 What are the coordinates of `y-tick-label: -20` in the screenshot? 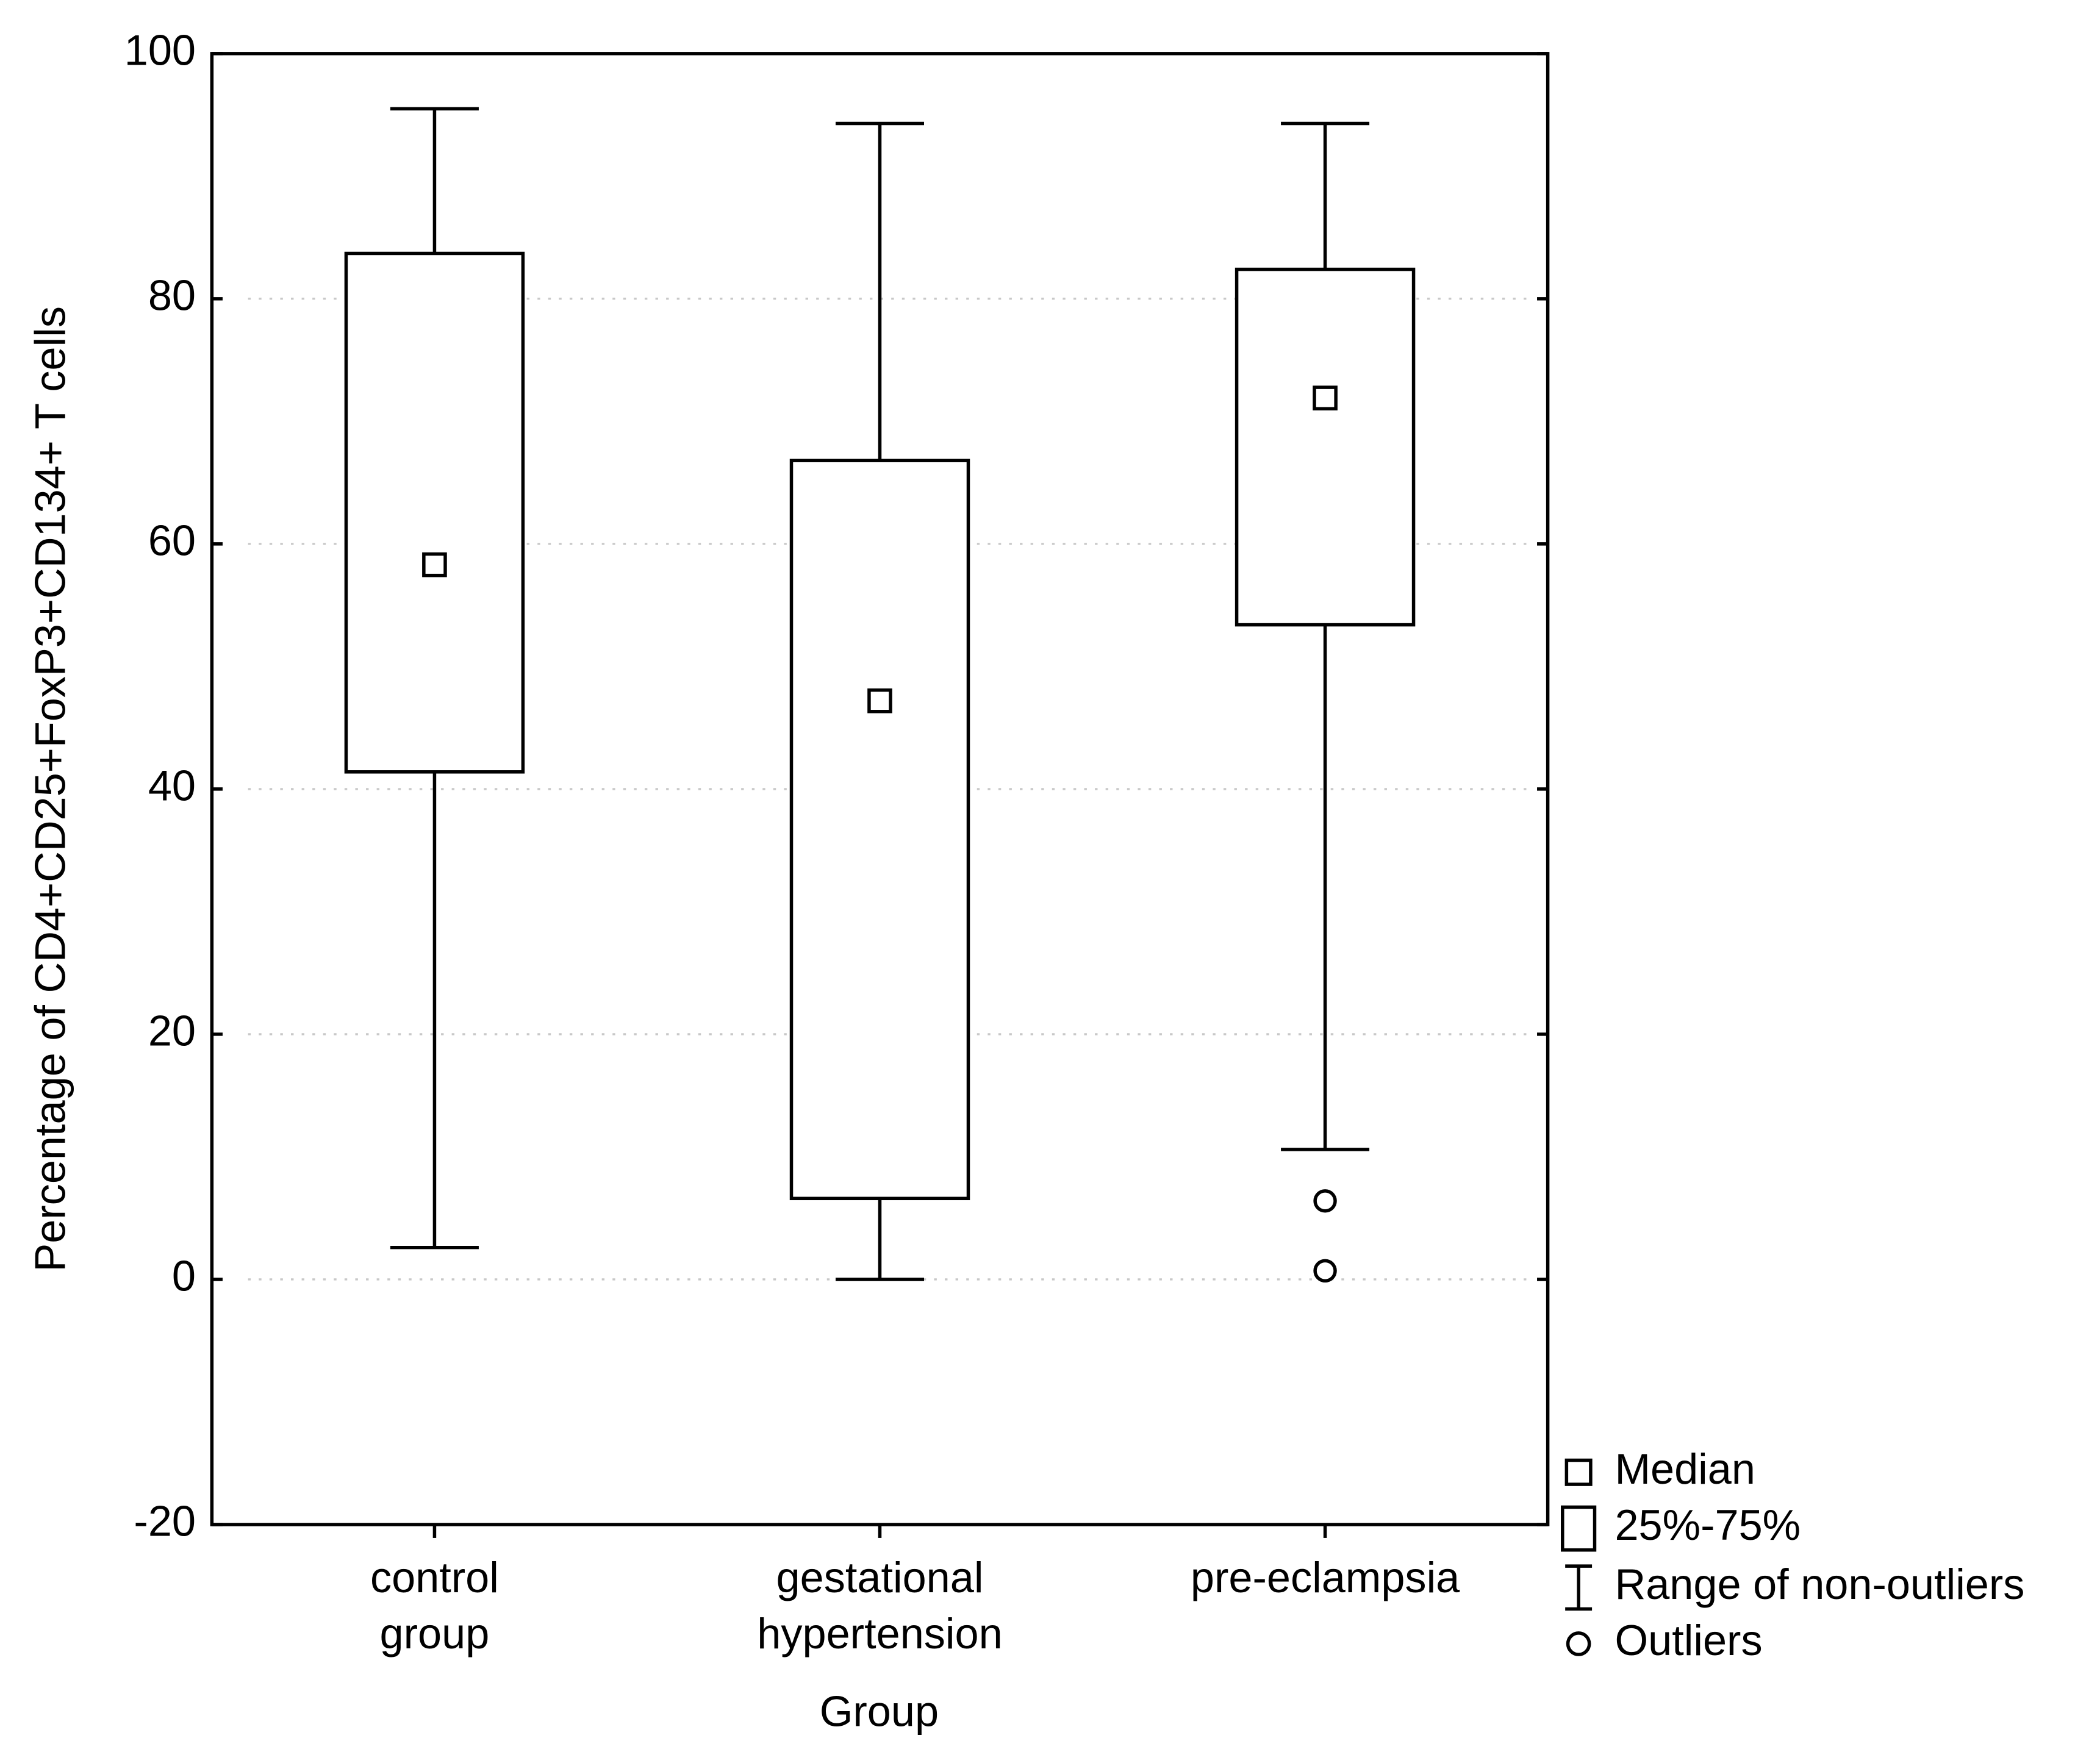 It's located at (165, 1521).